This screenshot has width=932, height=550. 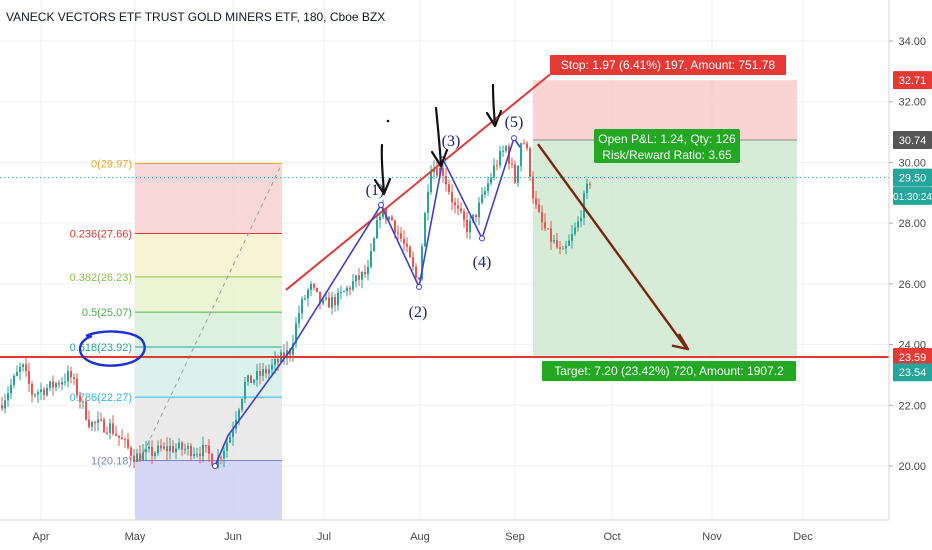 What do you see at coordinates (112, 348) in the screenshot?
I see `highlight-ellipse` at bounding box center [112, 348].